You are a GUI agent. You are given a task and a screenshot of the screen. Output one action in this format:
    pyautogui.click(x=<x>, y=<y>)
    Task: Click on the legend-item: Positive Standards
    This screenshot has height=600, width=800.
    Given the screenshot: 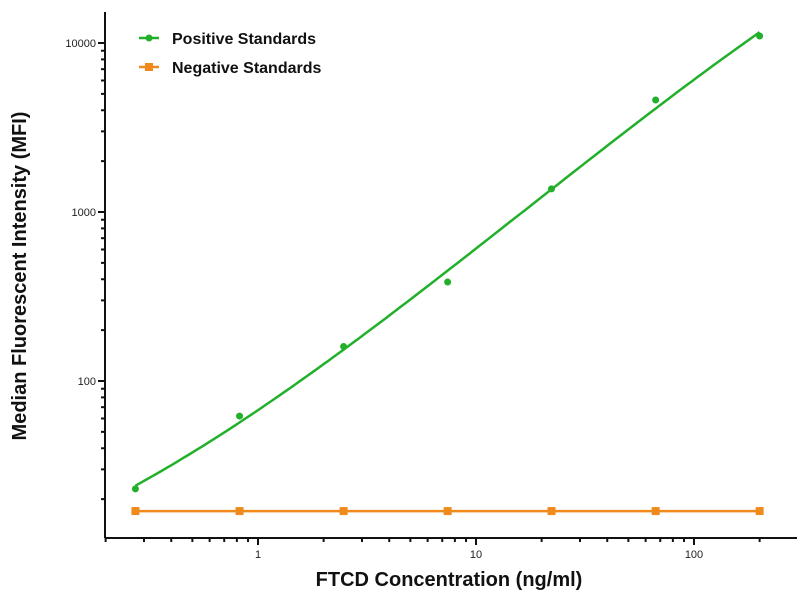 What is the action you would take?
    pyautogui.click(x=227, y=39)
    